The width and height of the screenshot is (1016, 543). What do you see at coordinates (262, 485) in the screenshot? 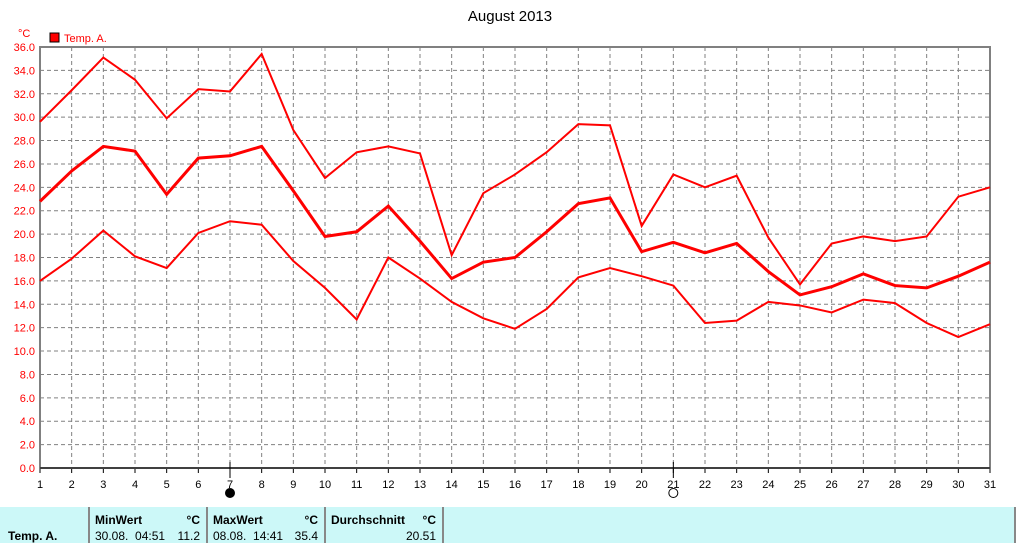
I see `x-tick-label: 8` at bounding box center [262, 485].